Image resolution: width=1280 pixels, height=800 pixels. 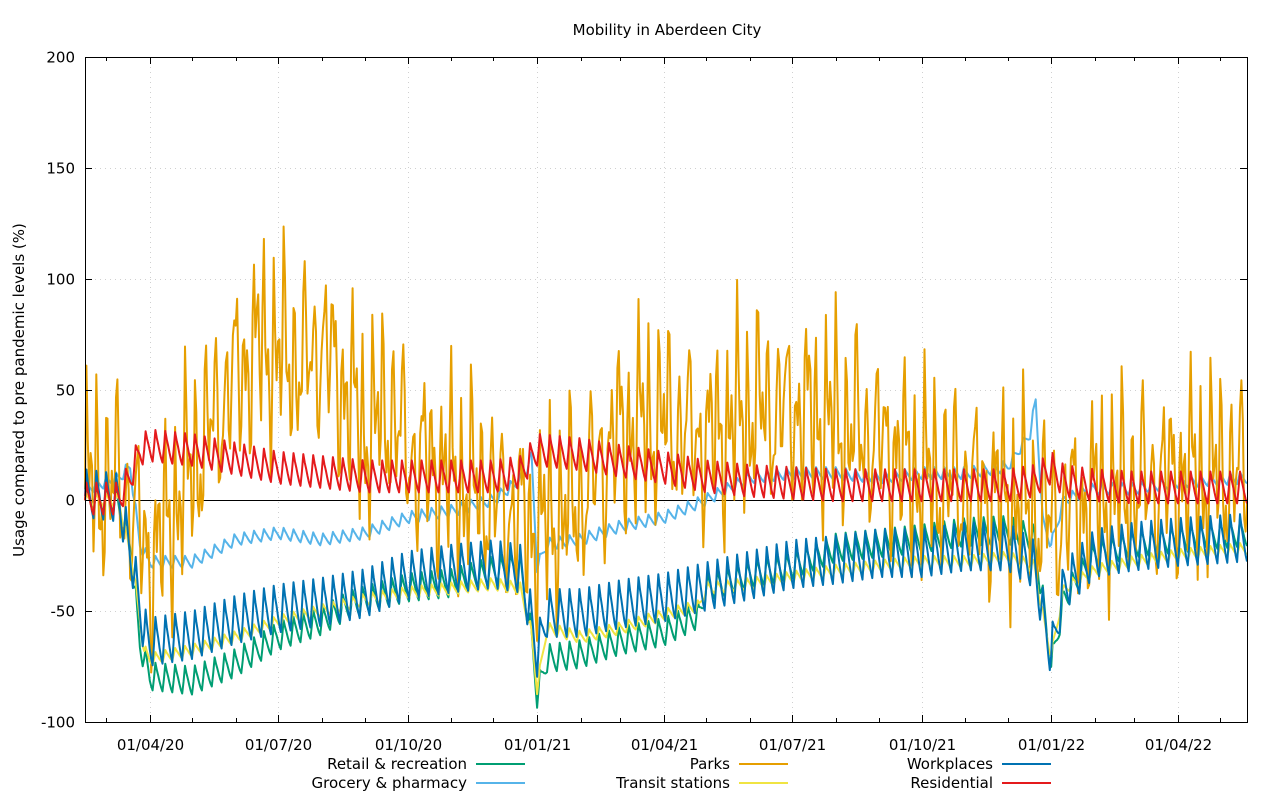 I want to click on y-tick-label: -50, so click(x=63, y=612).